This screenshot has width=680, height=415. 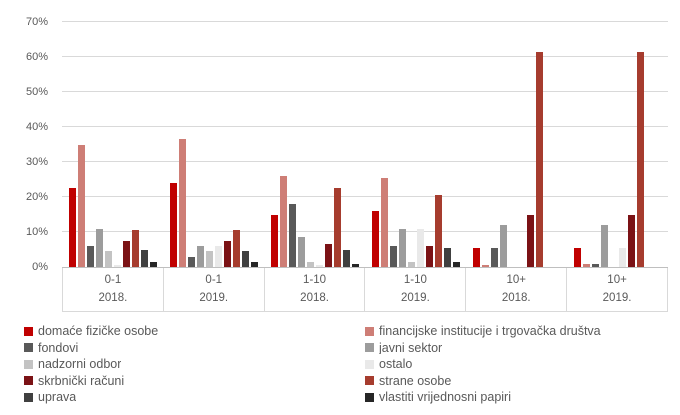 What do you see at coordinates (194, 331) in the screenshot?
I see `legend-item: domaće fizičke osobe` at bounding box center [194, 331].